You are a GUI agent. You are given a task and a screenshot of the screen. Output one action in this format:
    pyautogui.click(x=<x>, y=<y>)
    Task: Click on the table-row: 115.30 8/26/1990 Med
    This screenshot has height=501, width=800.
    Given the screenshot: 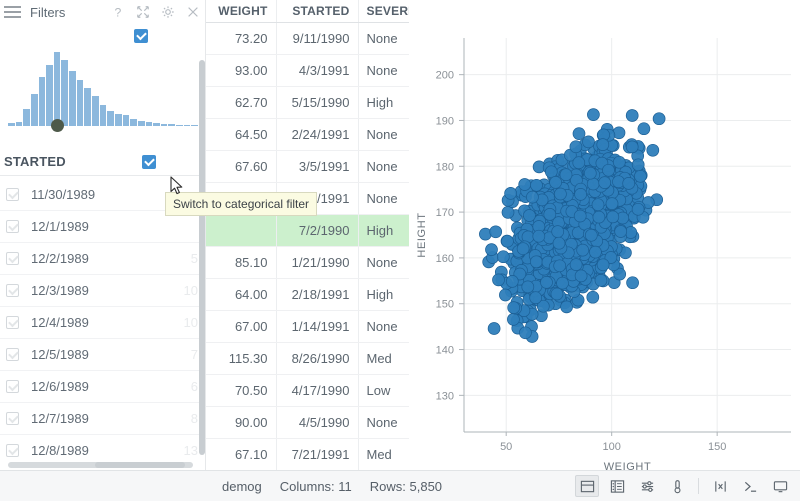 What is the action you would take?
    pyautogui.click(x=307, y=358)
    